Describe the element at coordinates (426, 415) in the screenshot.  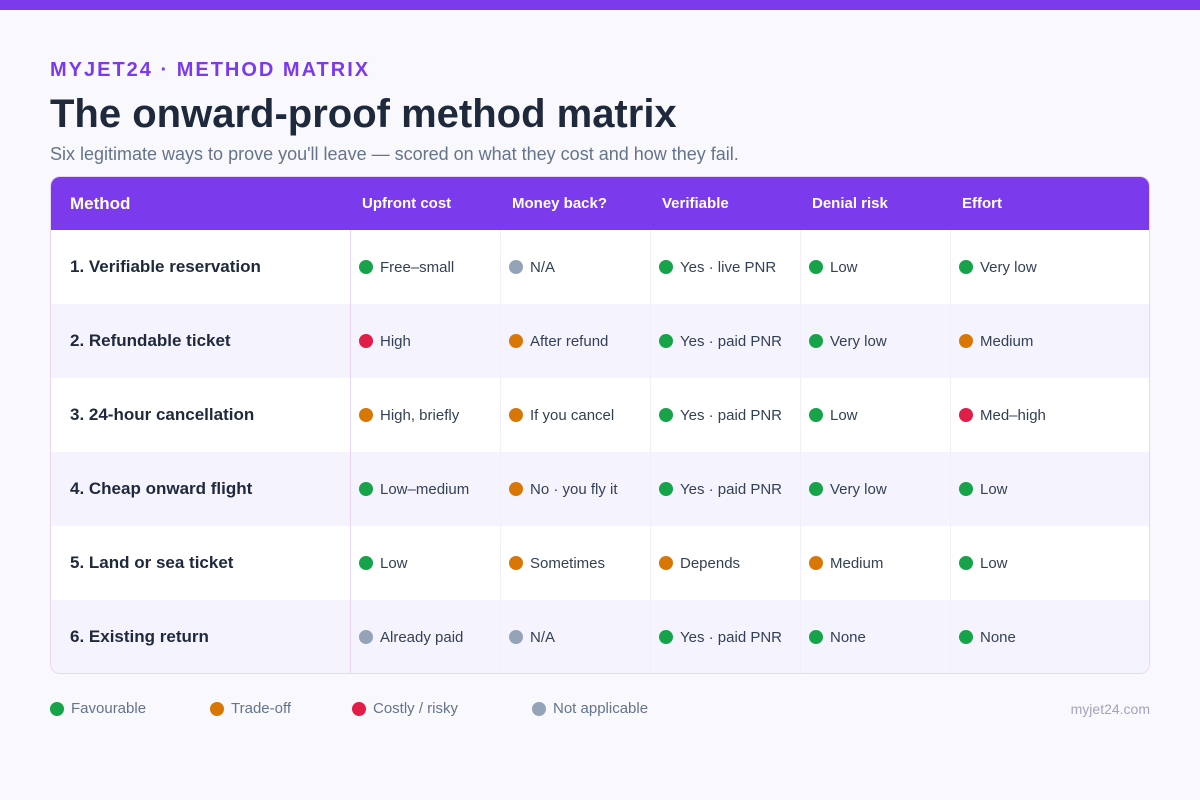
I see `table-cell: High, briefly` at that location.